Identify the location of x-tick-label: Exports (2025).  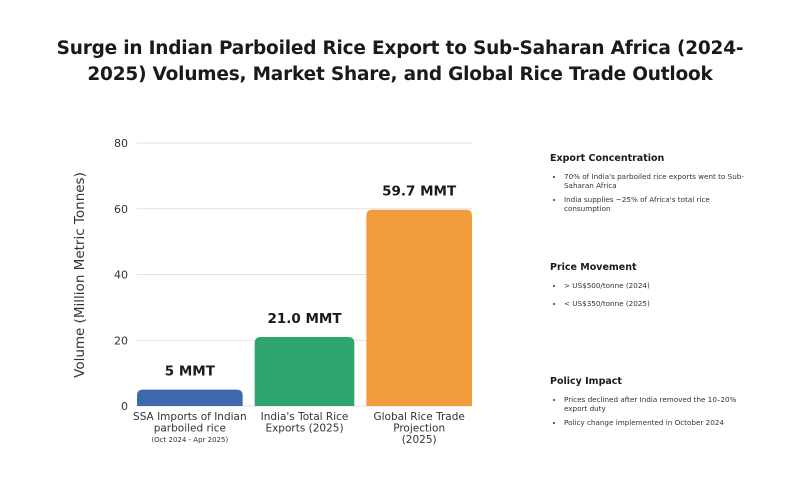
(304, 429).